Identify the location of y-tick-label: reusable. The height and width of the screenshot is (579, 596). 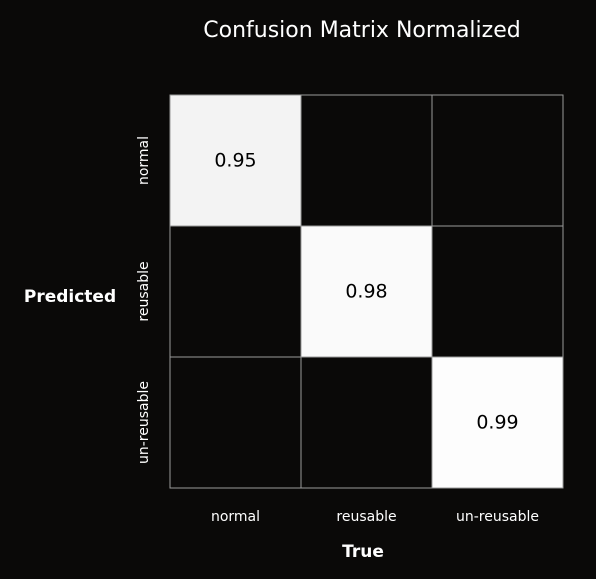
(144, 291).